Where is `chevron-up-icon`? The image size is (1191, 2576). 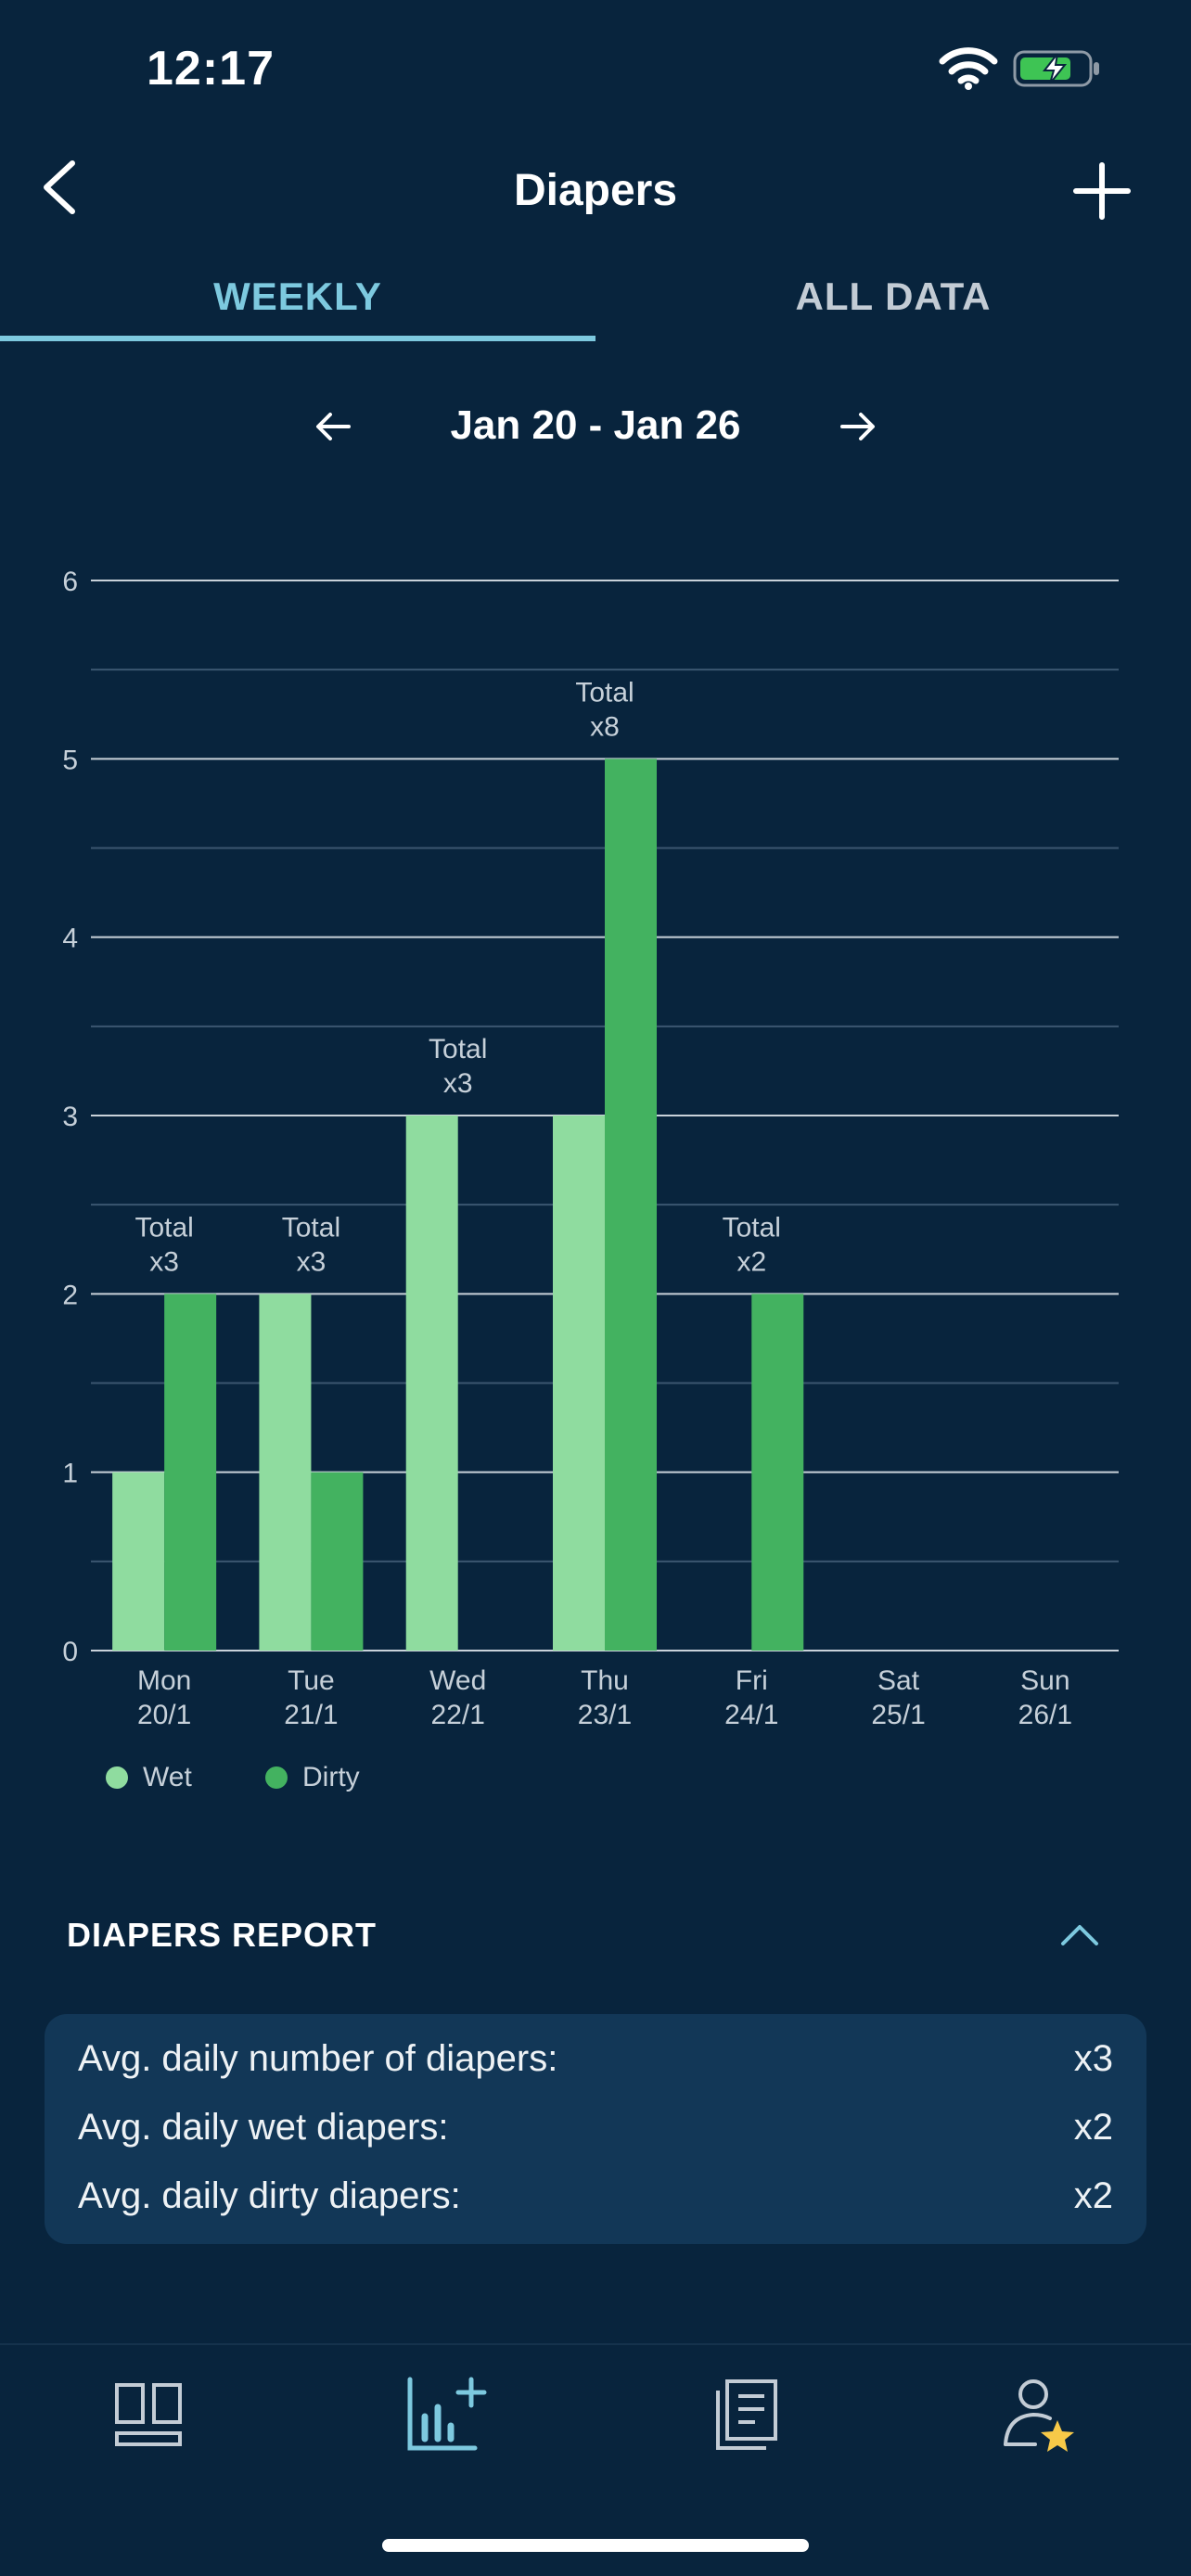
chevron-up-icon is located at coordinates (1079, 1934).